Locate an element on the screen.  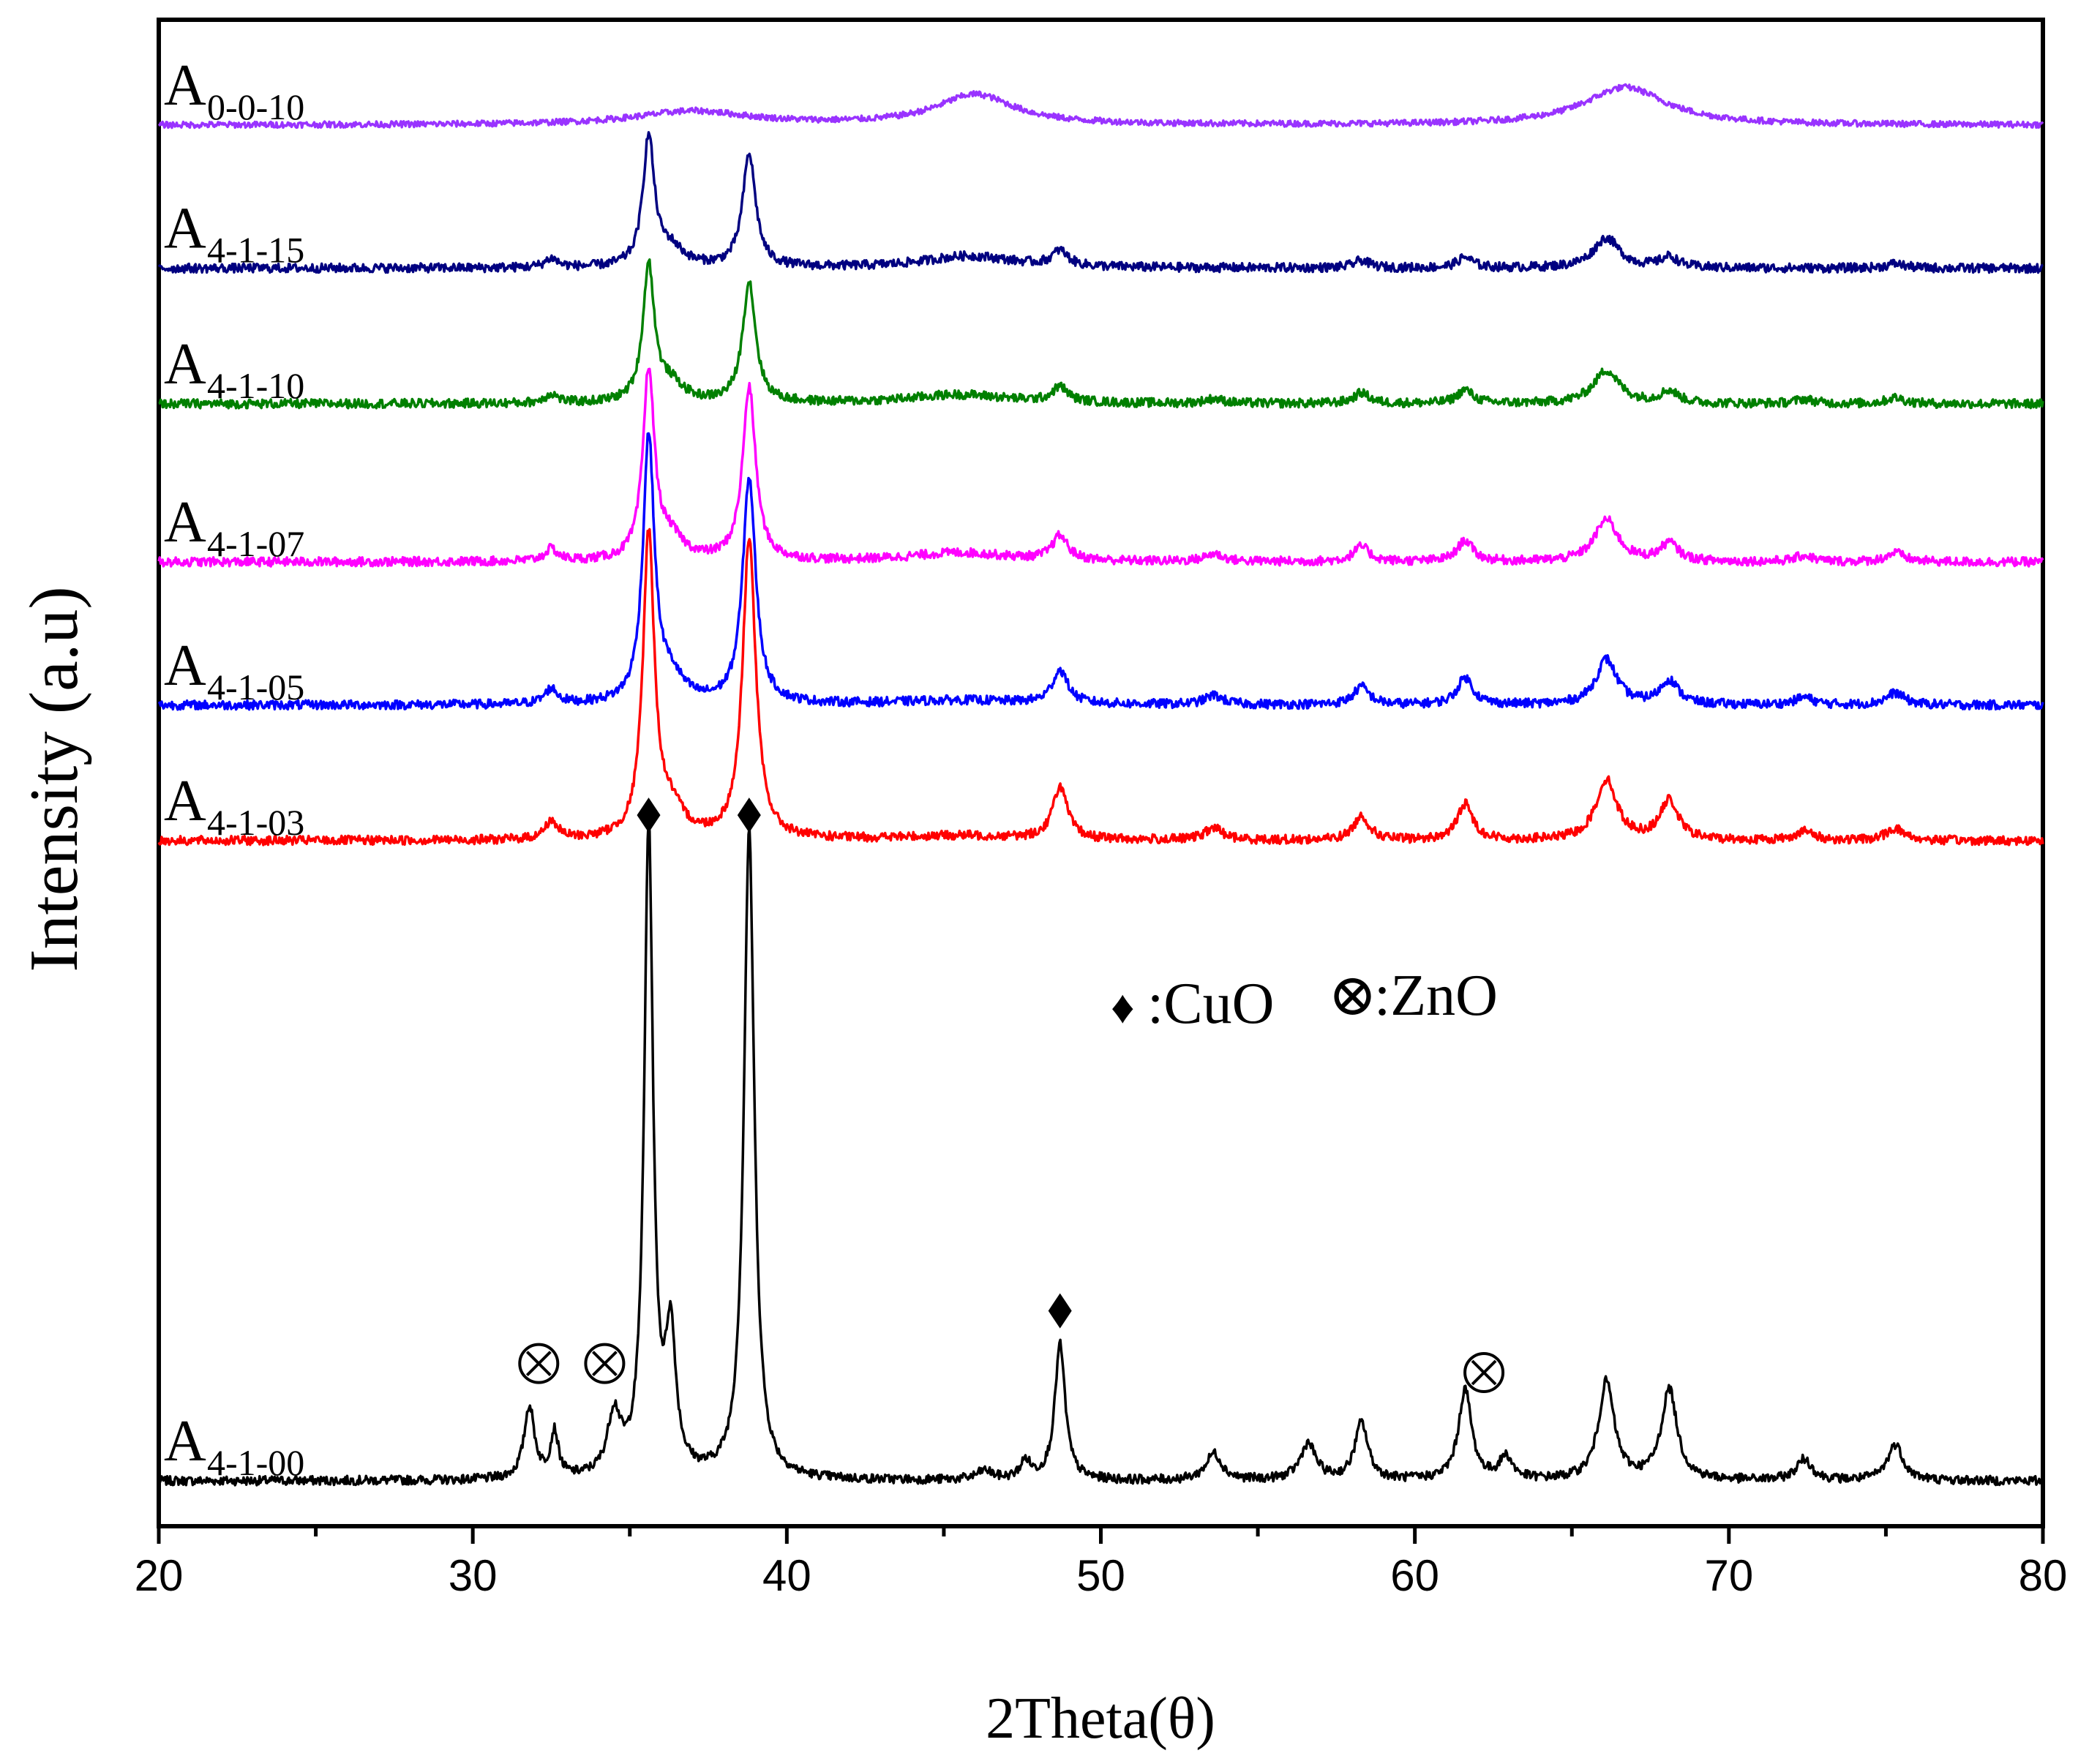
x-tick-label: 40 is located at coordinates (786, 1576).